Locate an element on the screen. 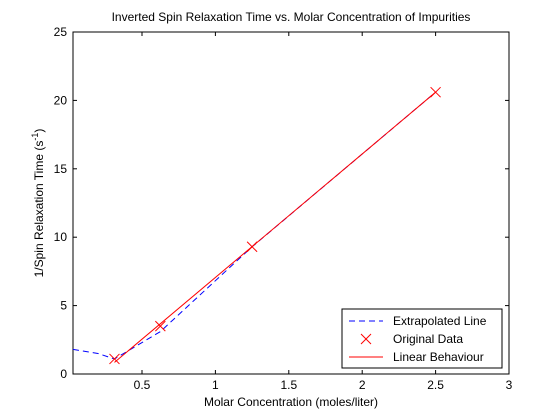  legend-label-extrapolated: Extrapolated Line is located at coordinates (440, 321).